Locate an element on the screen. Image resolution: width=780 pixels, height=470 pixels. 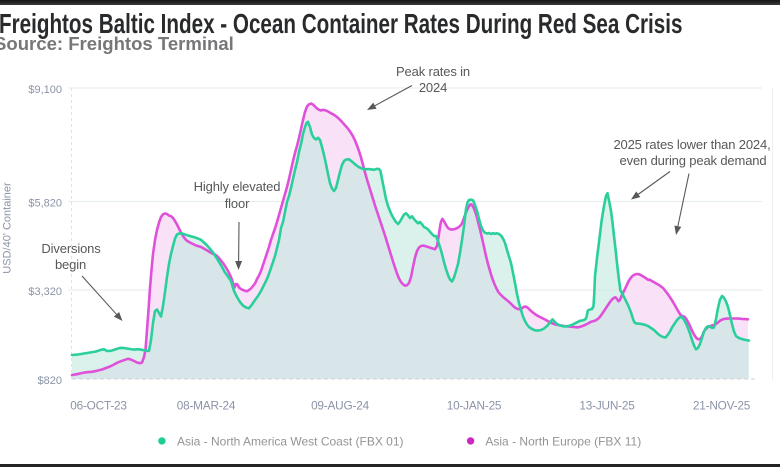
svg-text: USD/40' Container is located at coordinates (8, 228).